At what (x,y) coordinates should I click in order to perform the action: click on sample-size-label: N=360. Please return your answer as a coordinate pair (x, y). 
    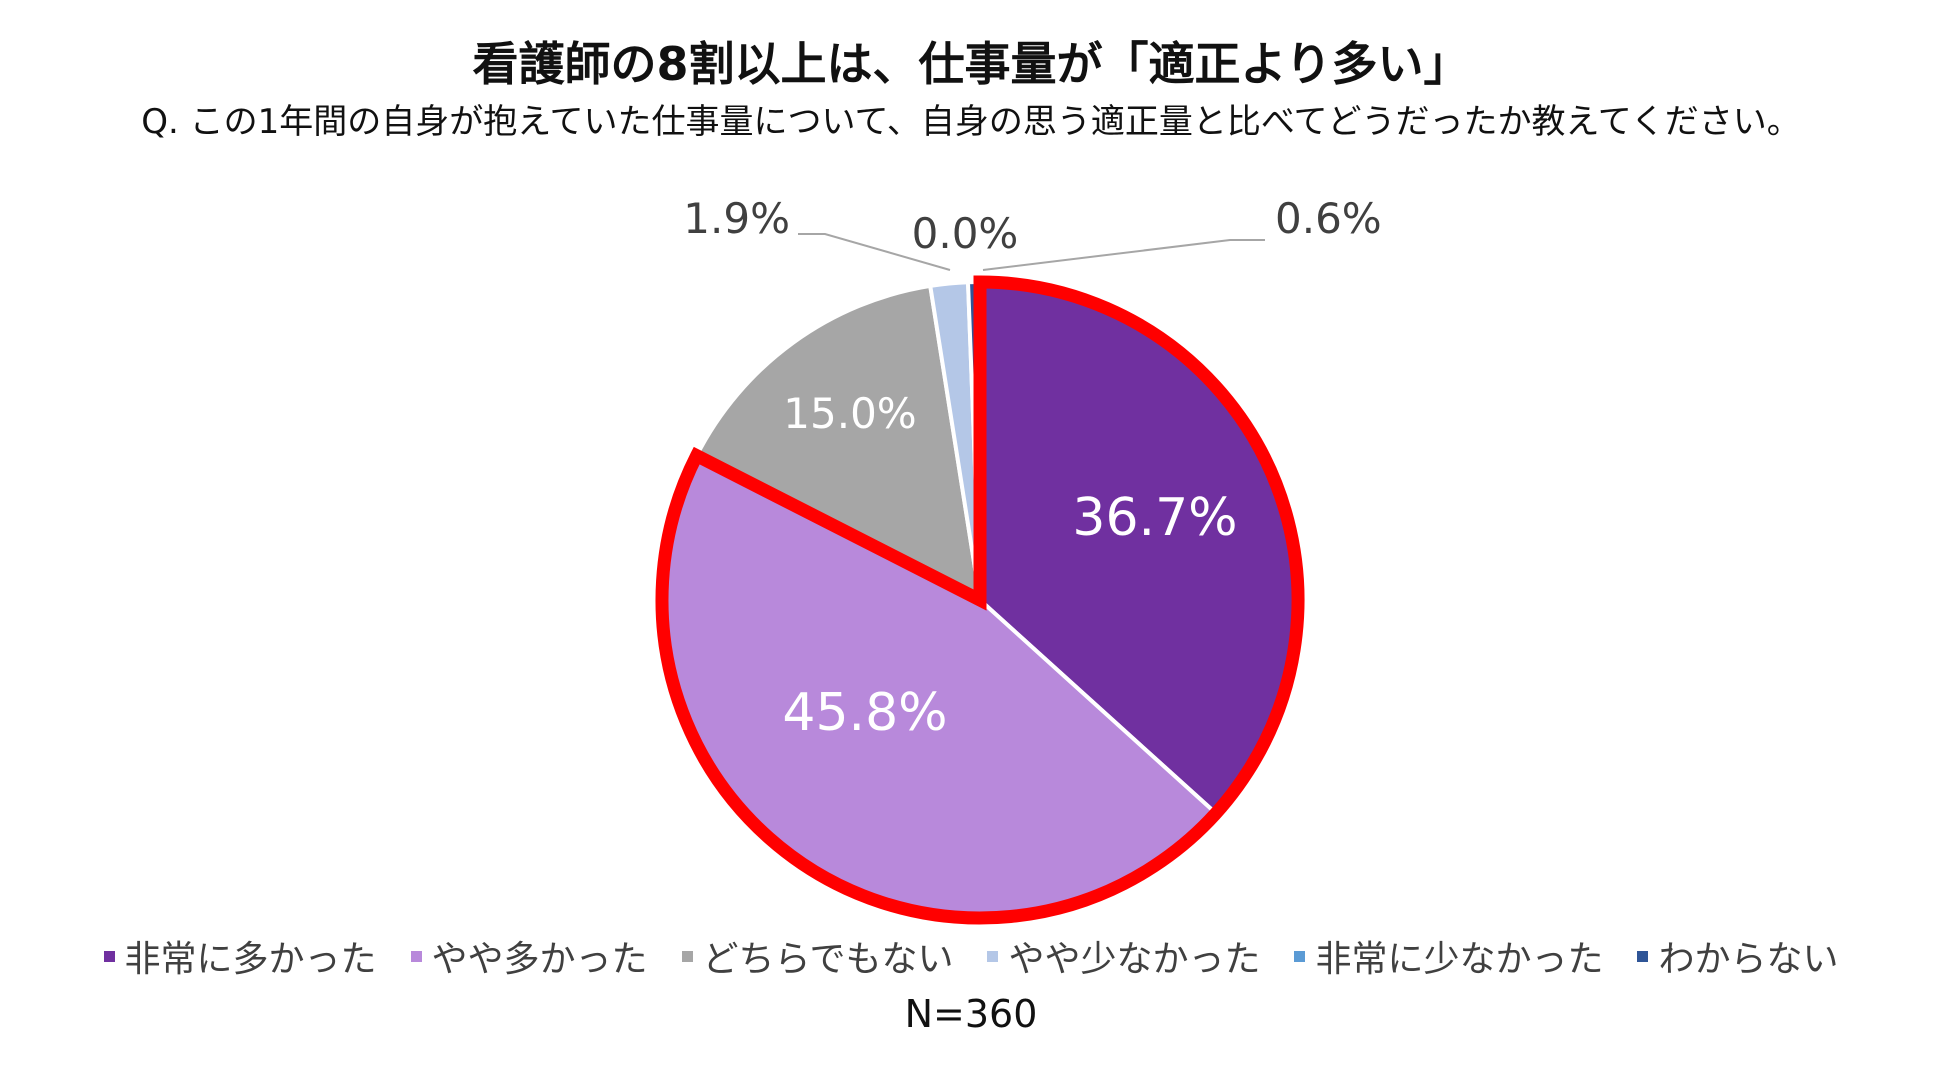
    Looking at the image, I should click on (971, 1014).